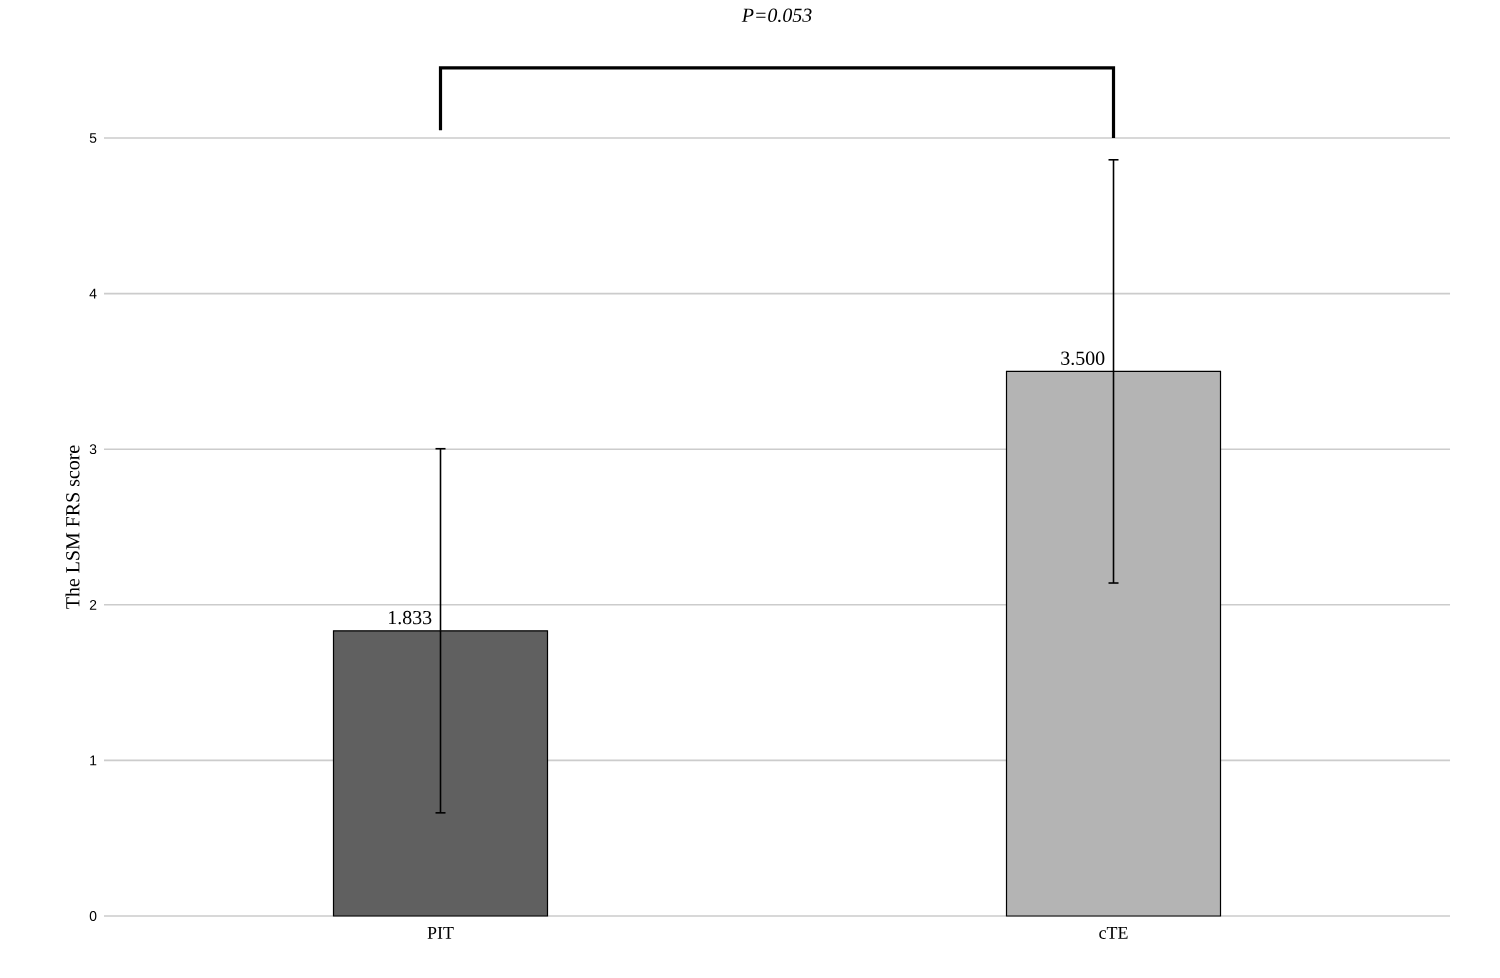  What do you see at coordinates (1083, 358) in the screenshot?
I see `data-label: 3.500` at bounding box center [1083, 358].